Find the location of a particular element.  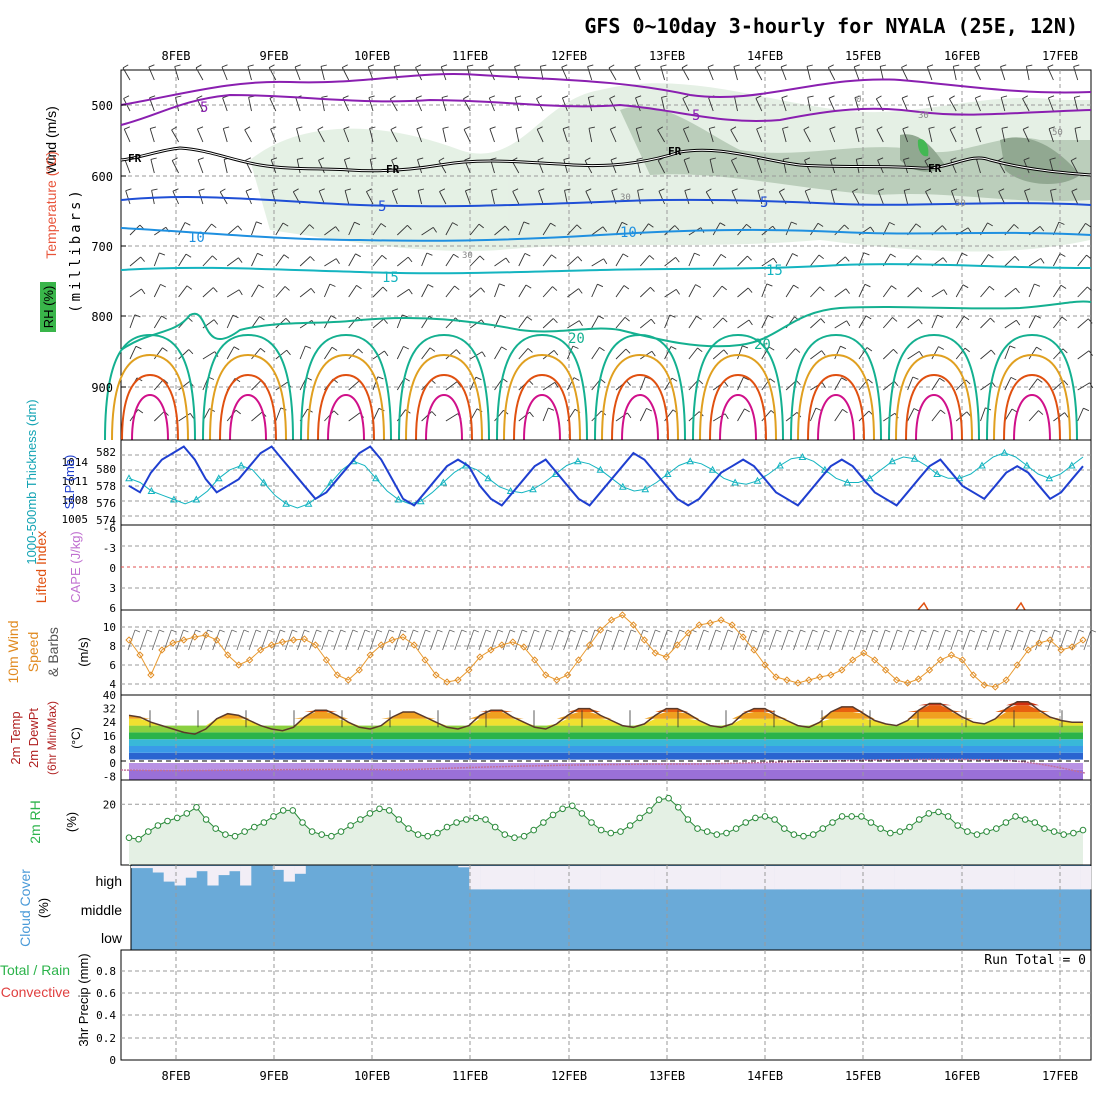

date-label-top: 11FEB is located at coordinates (470, 56).